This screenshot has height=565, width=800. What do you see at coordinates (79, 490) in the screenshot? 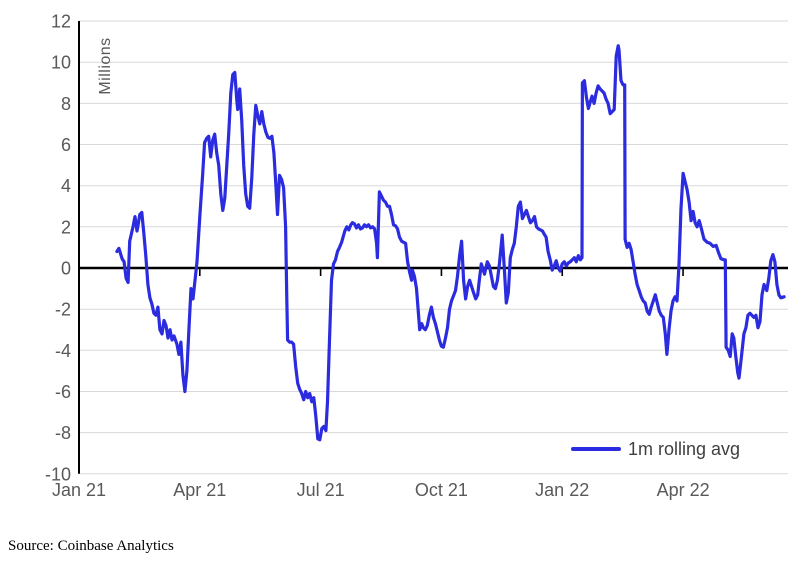
I see `x-tick-label: Jan 21` at bounding box center [79, 490].